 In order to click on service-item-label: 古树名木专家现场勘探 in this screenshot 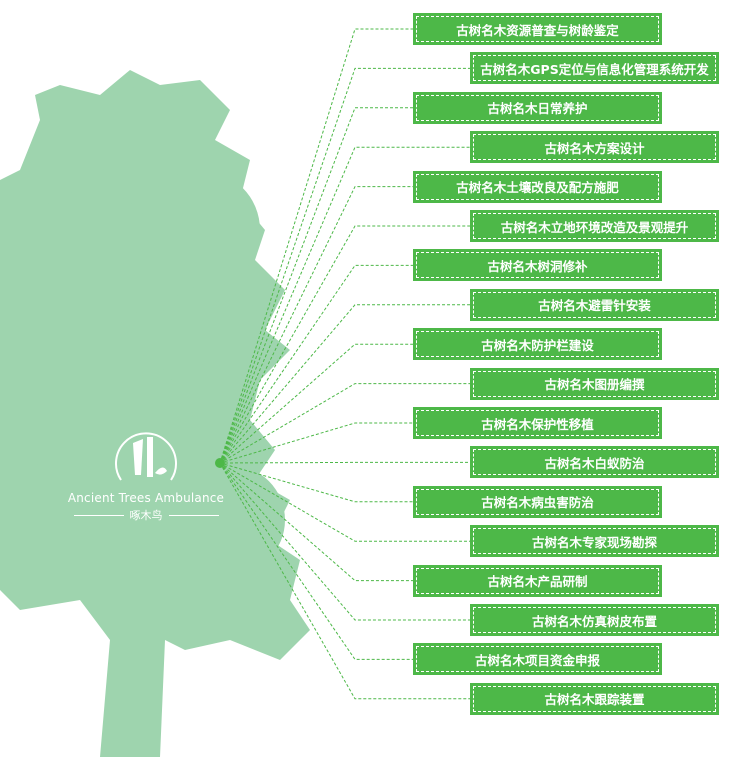, I will do `click(594, 541)`.